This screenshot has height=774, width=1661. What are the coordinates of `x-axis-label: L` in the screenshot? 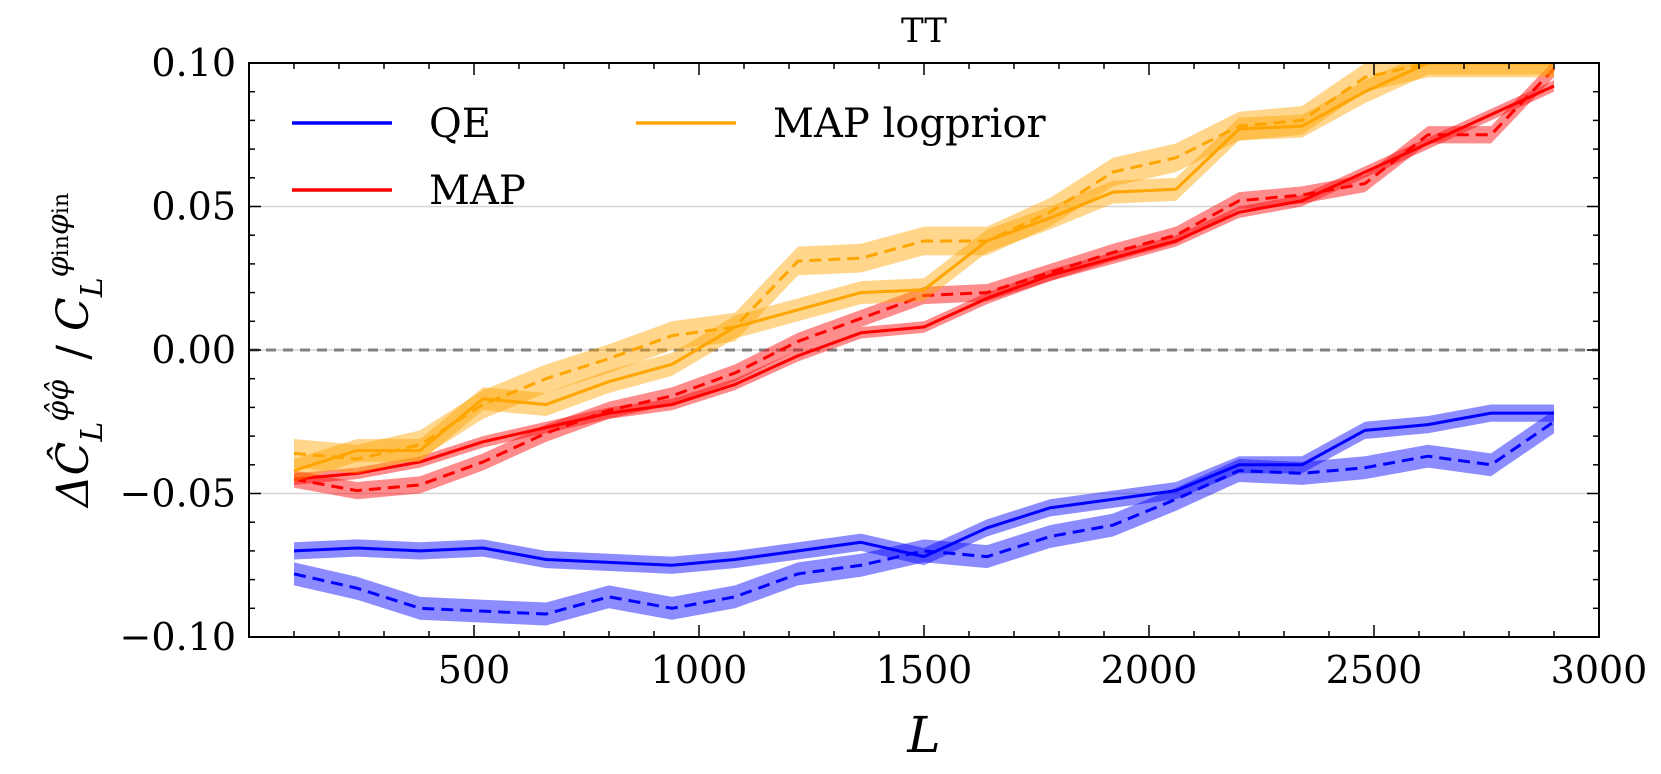 It's located at (923, 735).